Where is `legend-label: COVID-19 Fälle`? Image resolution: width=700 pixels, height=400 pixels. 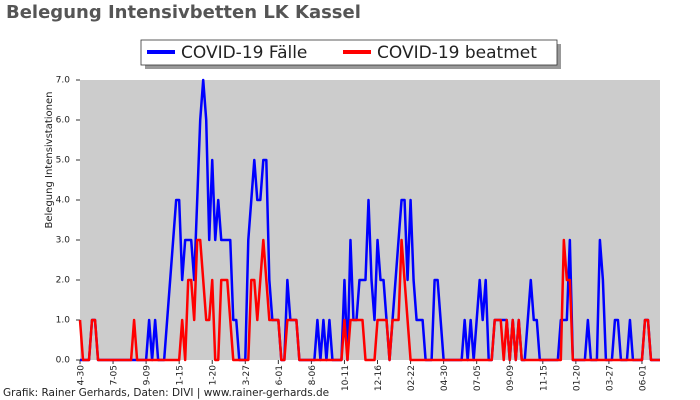 legend-label: COVID-19 Fälle is located at coordinates (244, 53).